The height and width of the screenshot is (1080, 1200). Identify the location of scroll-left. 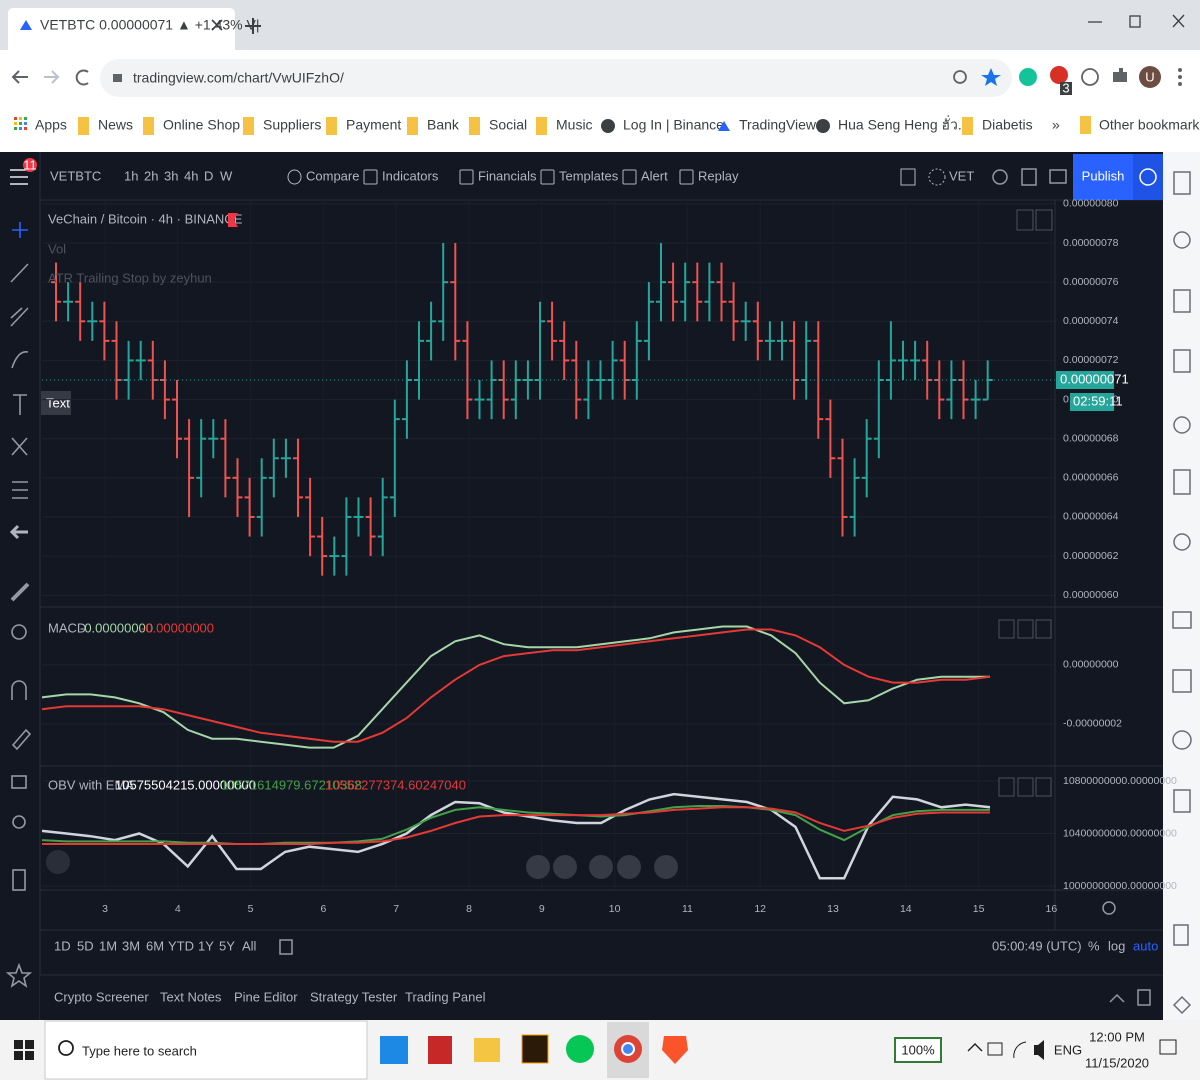
(601, 867).